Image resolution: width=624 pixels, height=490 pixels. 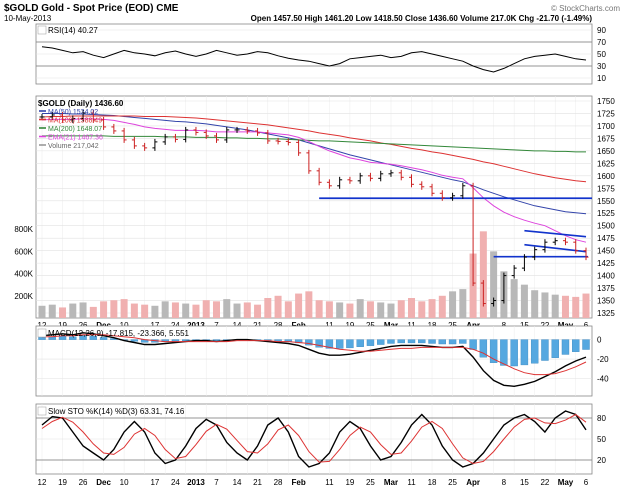 I want to click on macd-panel, so click(x=314, y=361).